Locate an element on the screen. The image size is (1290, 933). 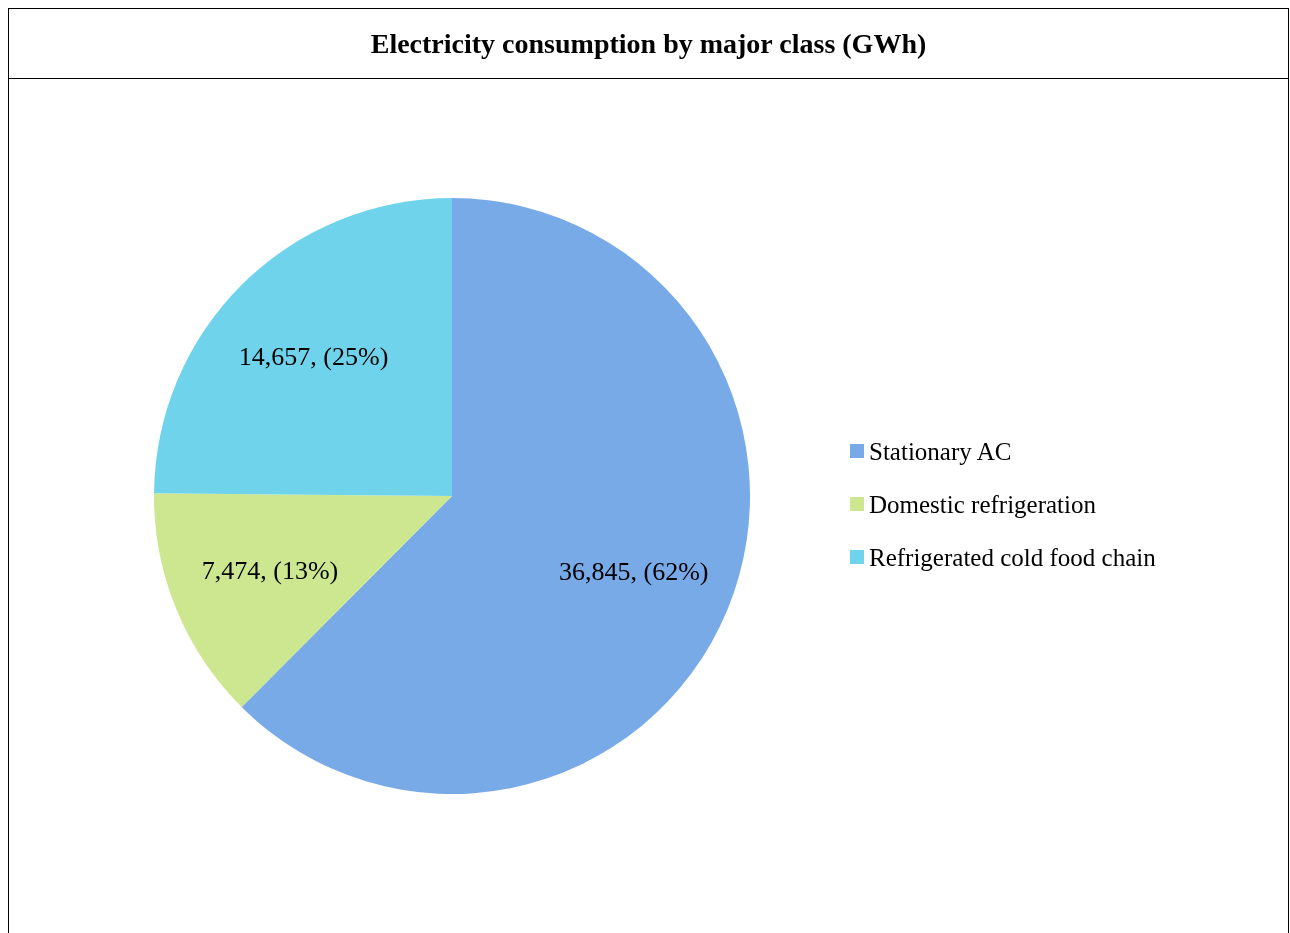
legend-label: Domestic refrigeration is located at coordinates (983, 504).